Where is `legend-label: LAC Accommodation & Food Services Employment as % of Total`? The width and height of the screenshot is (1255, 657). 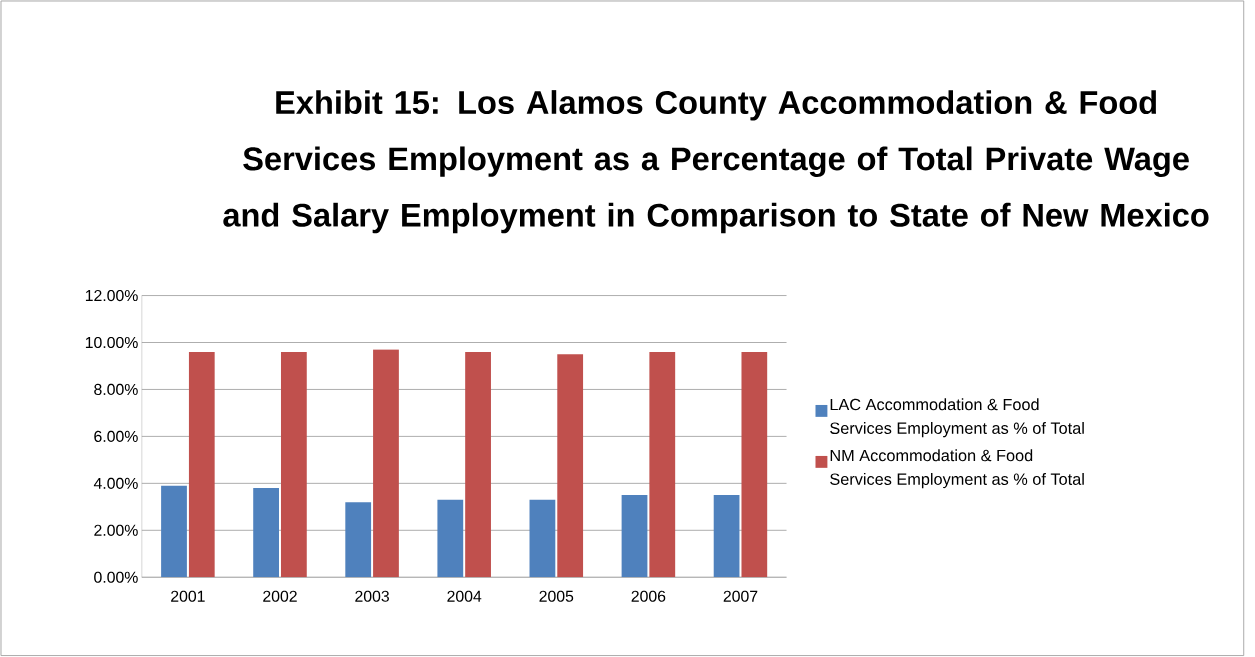
legend-label: LAC Accommodation & Food Services Employment as % of Total is located at coordinates (957, 418).